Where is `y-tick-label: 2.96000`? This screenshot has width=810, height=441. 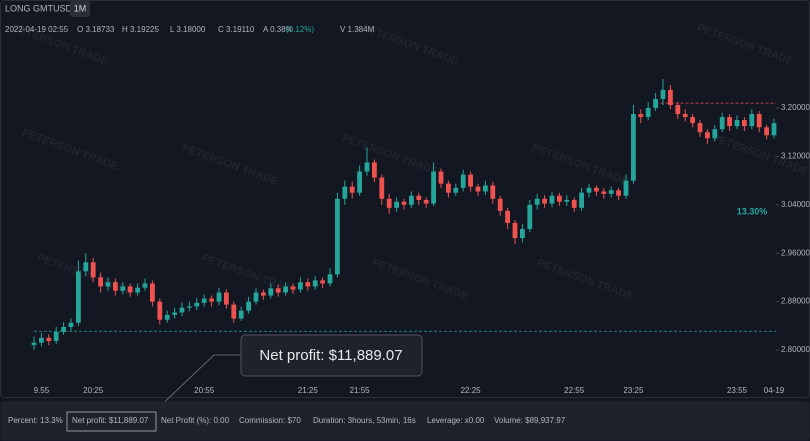
y-tick-label: 2.96000 is located at coordinates (795, 252).